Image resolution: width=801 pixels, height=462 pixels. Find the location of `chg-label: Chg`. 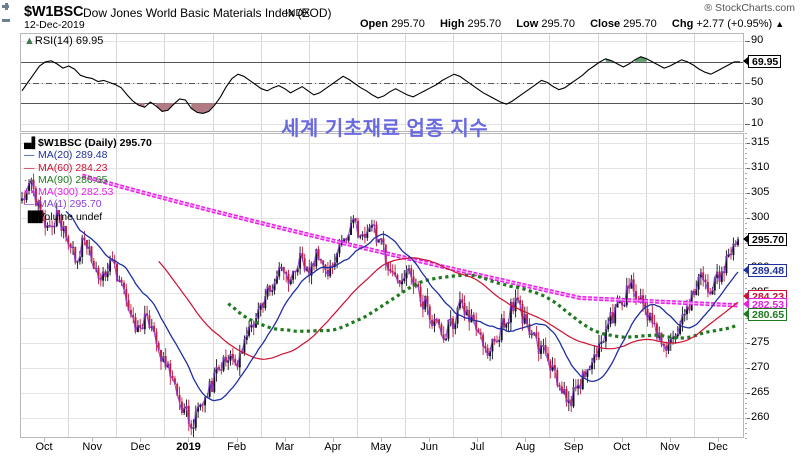

chg-label: Chg is located at coordinates (682, 24).